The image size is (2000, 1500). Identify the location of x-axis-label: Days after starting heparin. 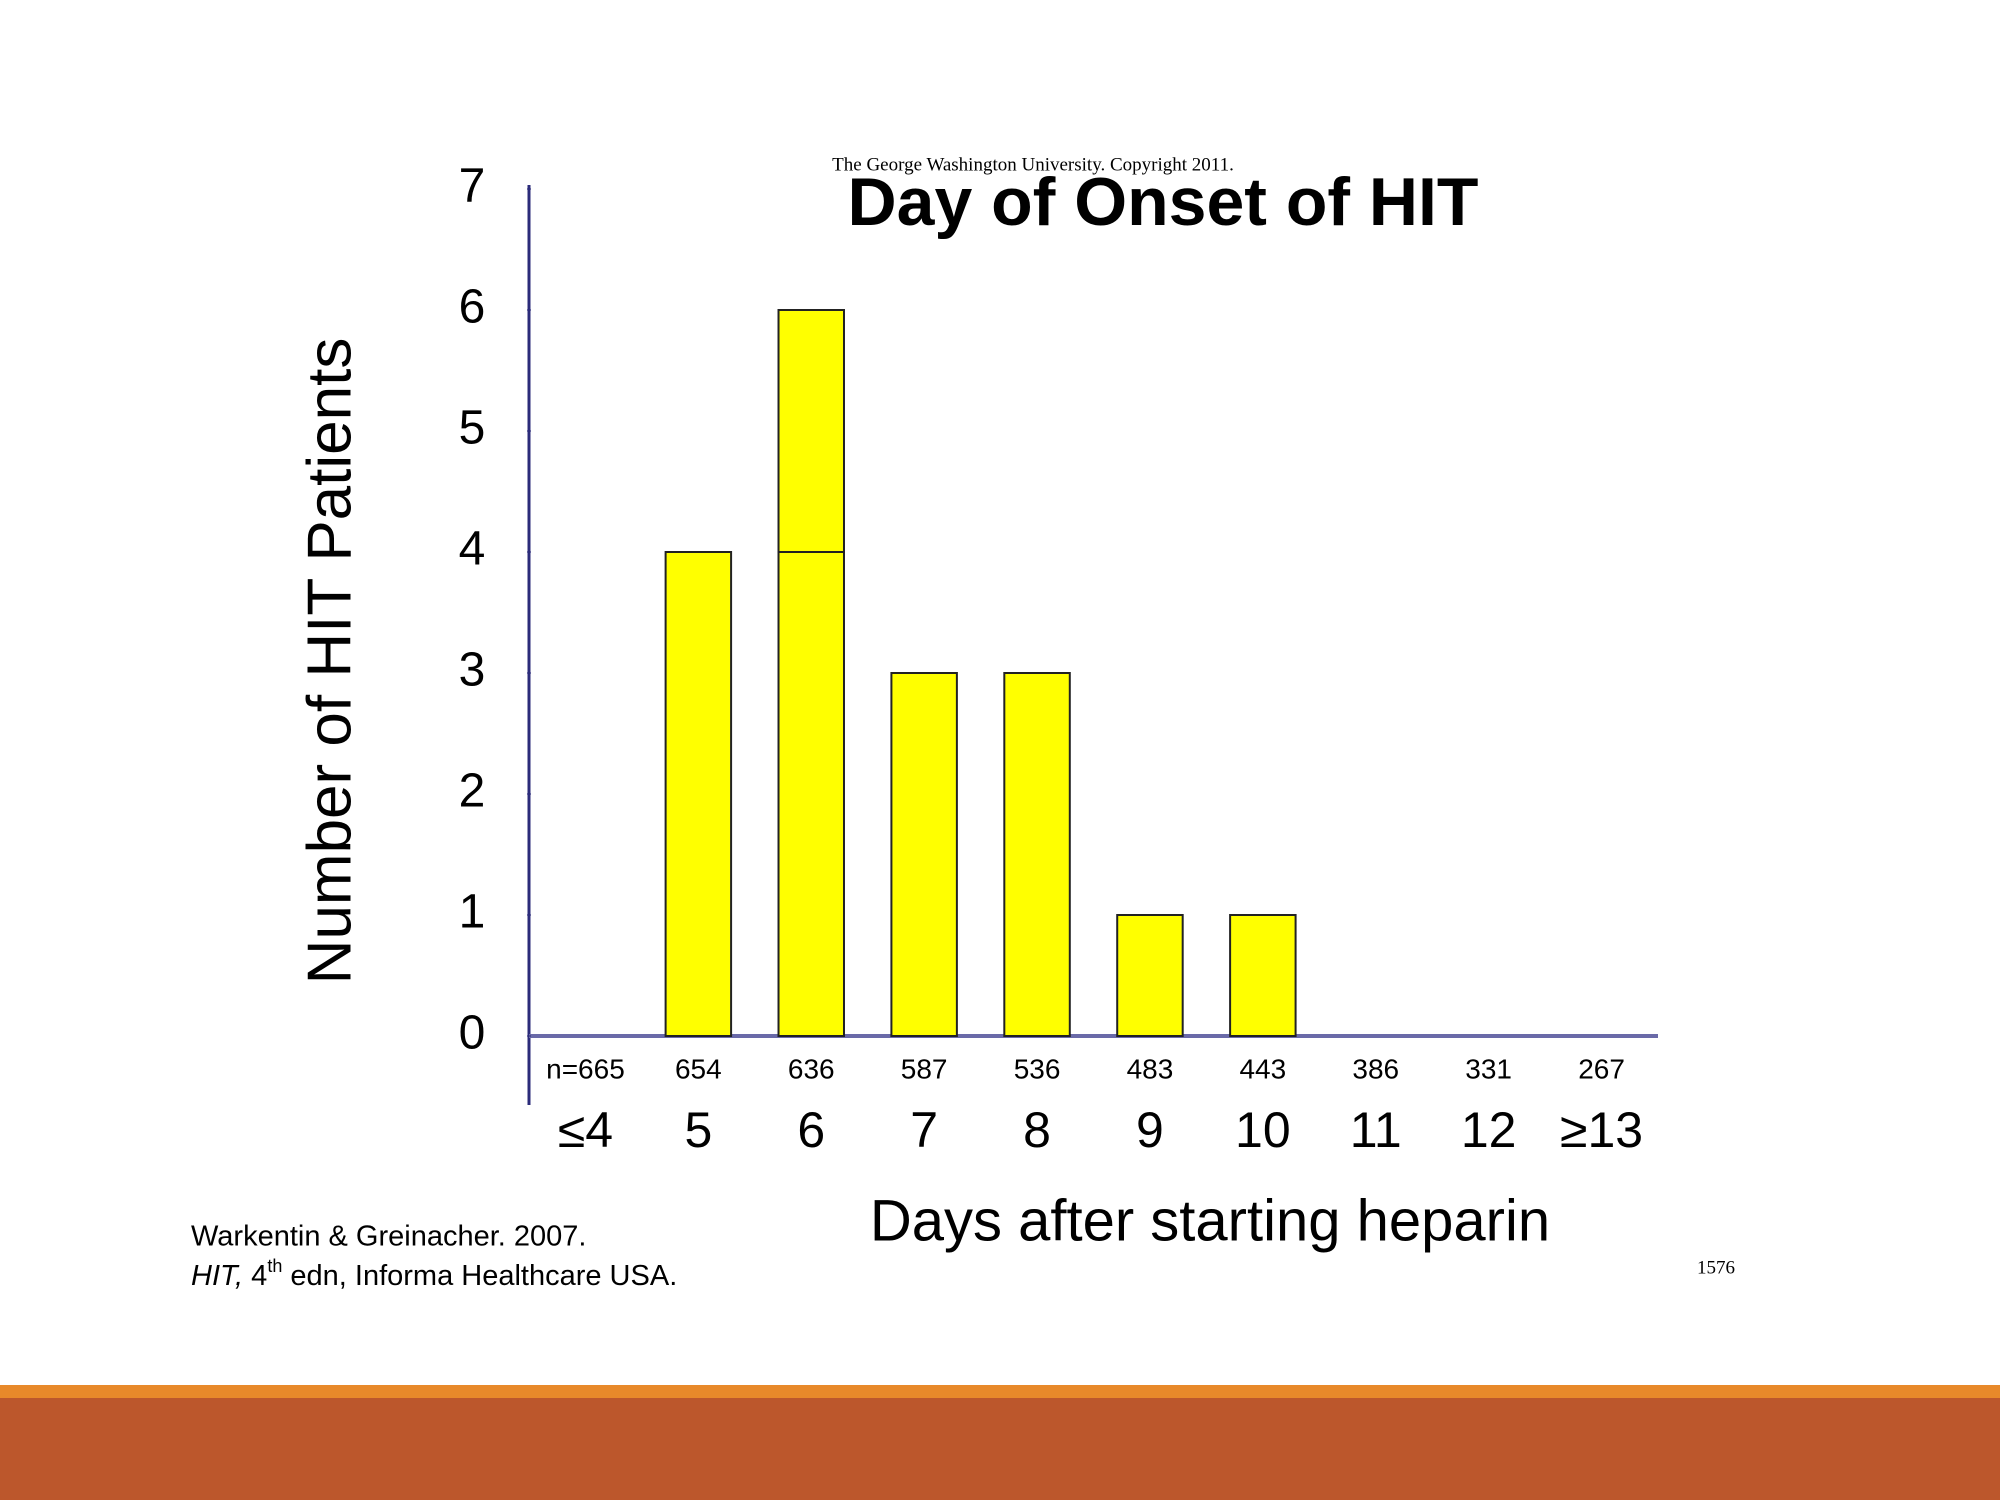
(1210, 1220).